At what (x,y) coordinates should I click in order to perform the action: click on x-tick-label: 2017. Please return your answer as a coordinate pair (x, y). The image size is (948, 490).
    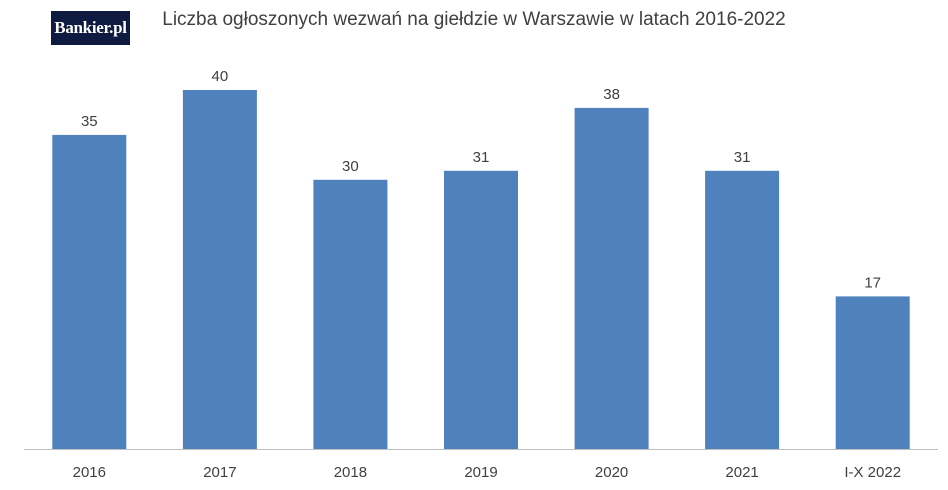
    Looking at the image, I should click on (219, 472).